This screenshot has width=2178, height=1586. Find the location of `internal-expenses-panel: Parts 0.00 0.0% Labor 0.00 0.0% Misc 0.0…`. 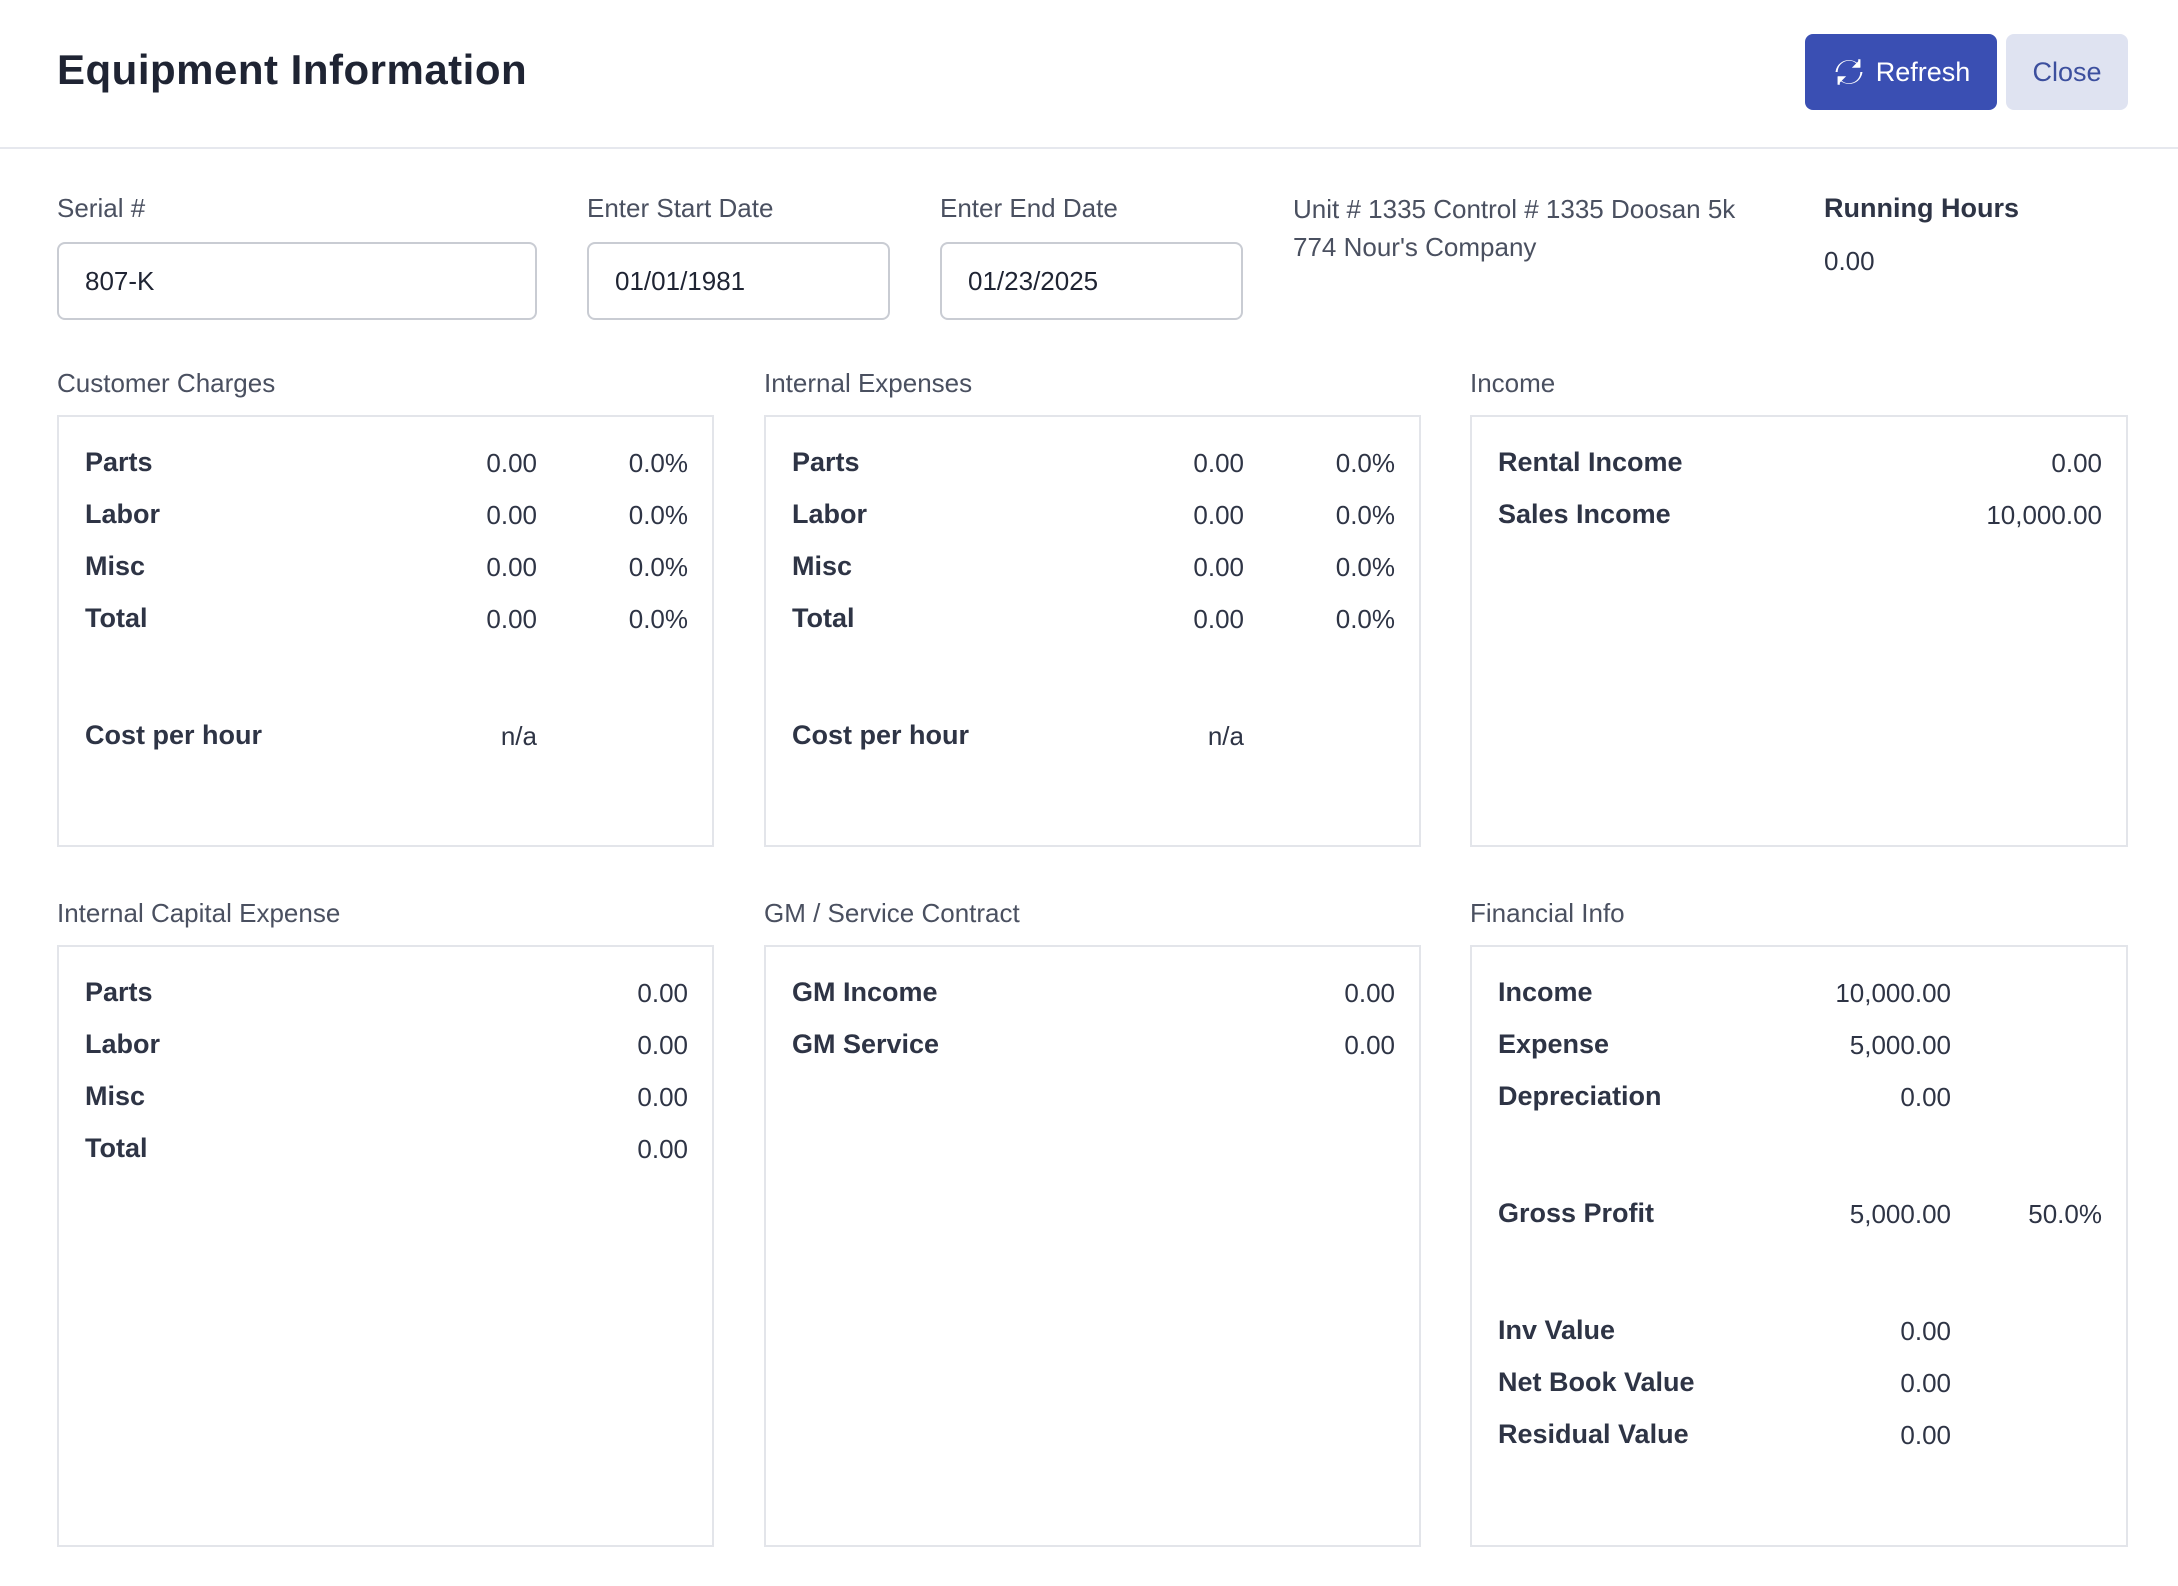

internal-expenses-panel: Parts 0.00 0.0% Labor 0.00 0.0% Misc 0.0… is located at coordinates (1092, 631).